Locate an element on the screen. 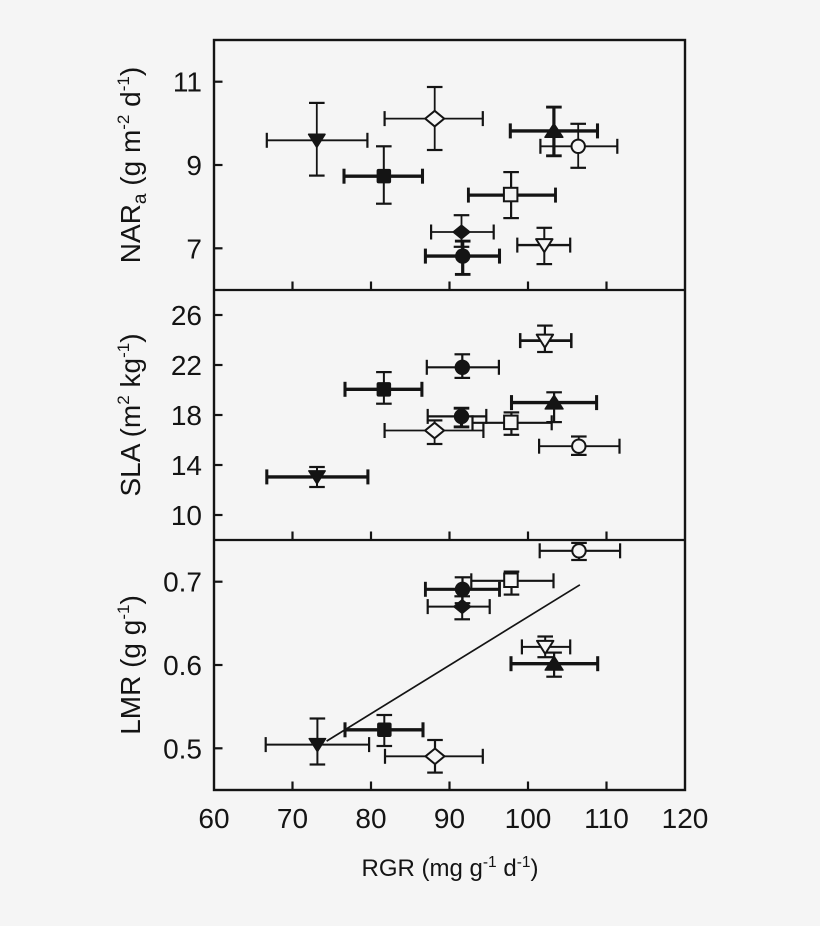 The width and height of the screenshot is (820, 926). svg-text: 80 is located at coordinates (370, 818).